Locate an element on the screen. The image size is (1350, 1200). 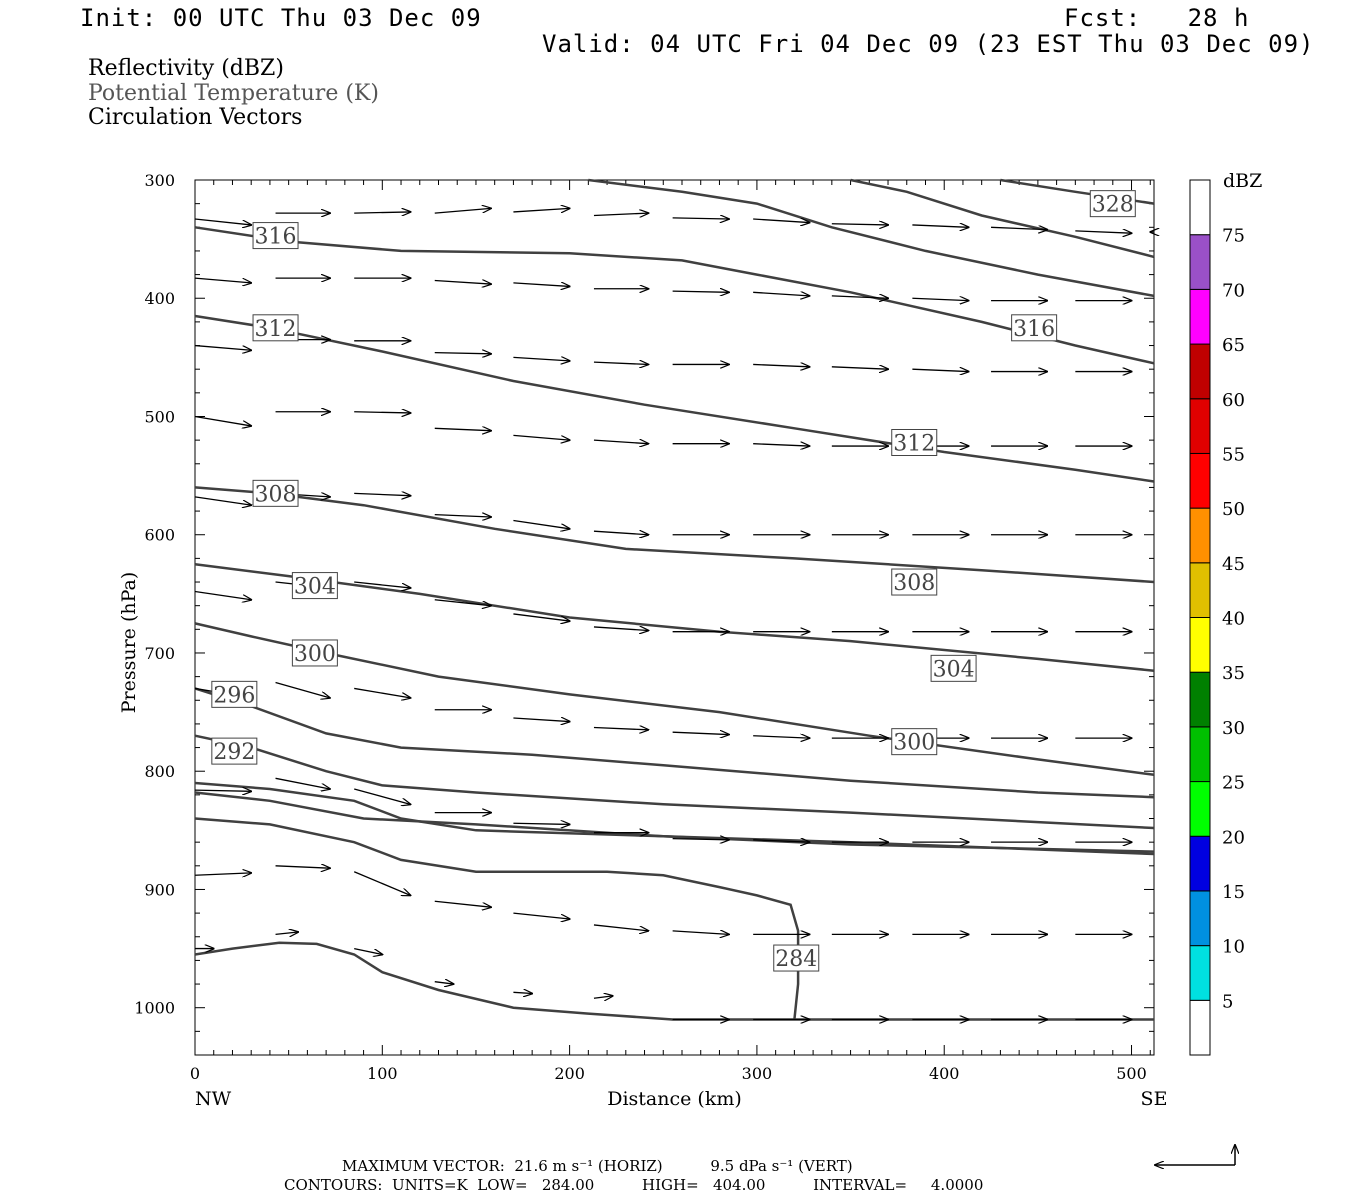
colorbar-label: 65 is located at coordinates (1233, 345).